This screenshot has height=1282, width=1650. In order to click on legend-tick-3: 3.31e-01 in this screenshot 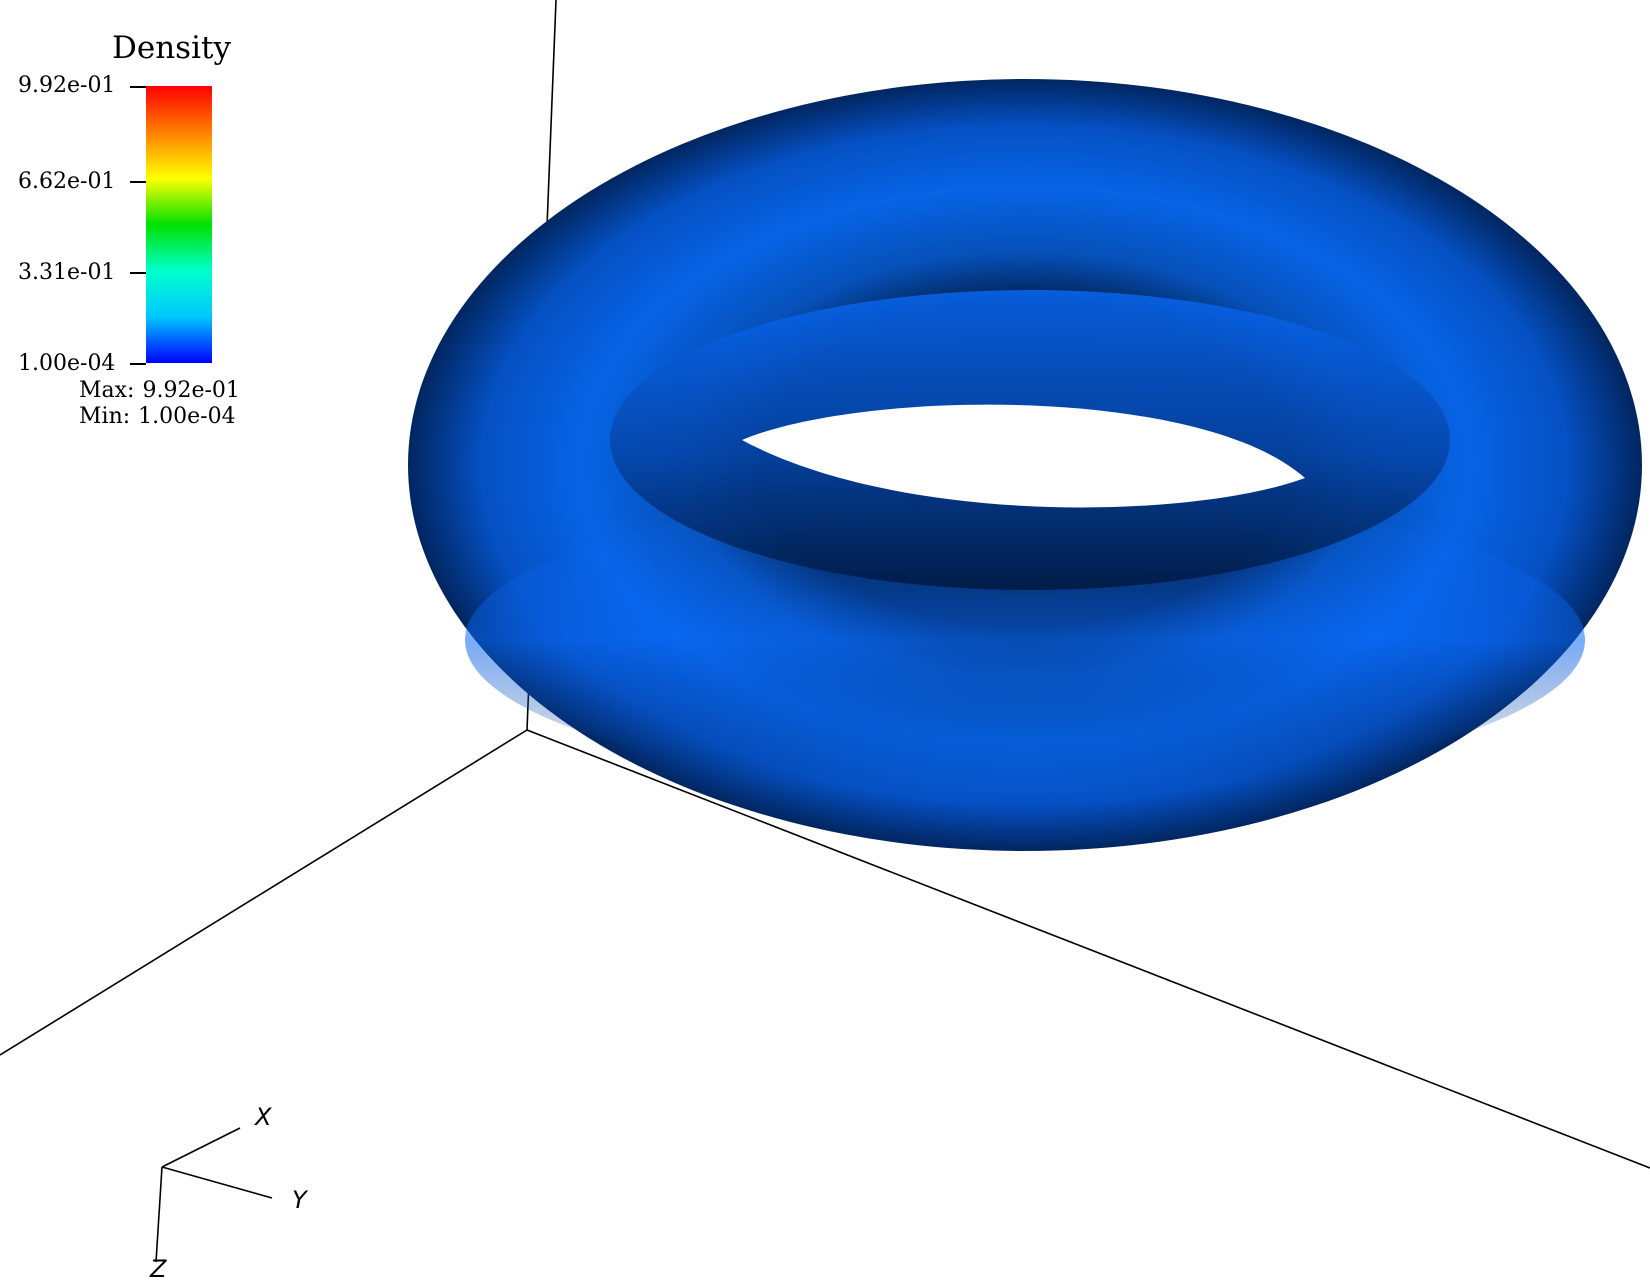, I will do `click(67, 272)`.